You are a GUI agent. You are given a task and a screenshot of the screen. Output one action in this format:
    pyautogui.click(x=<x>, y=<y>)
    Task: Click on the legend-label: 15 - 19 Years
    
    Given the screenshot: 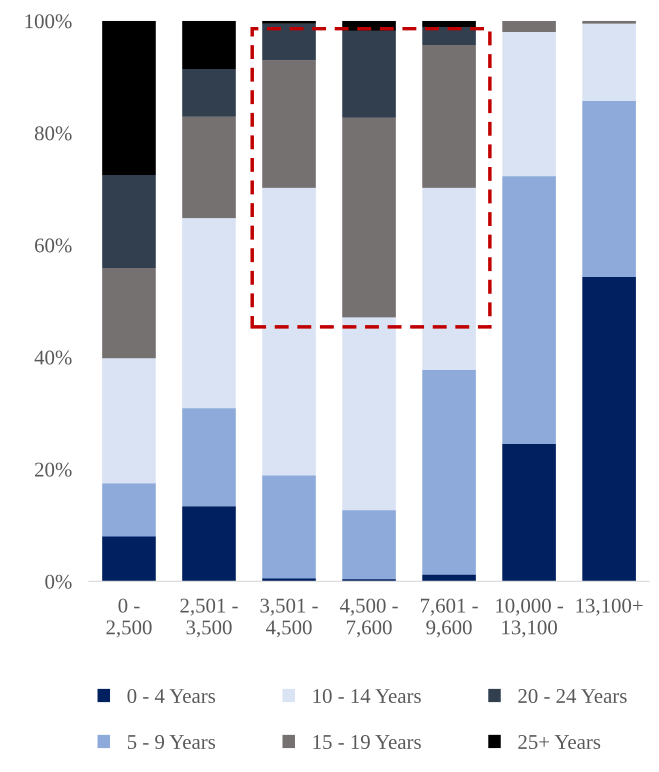 What is the action you would take?
    pyautogui.click(x=367, y=742)
    